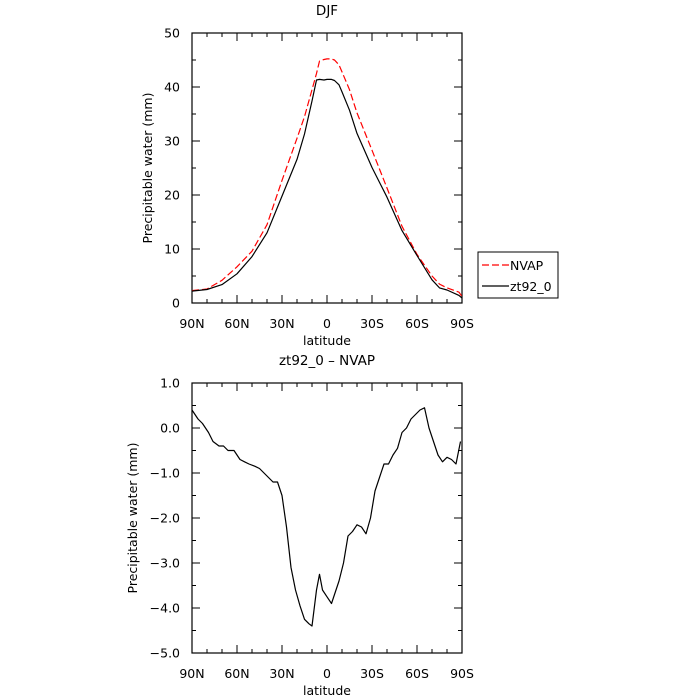 The width and height of the screenshot is (700, 700). Describe the element at coordinates (527, 265) in the screenshot. I see `legend-label: NVAP` at that location.